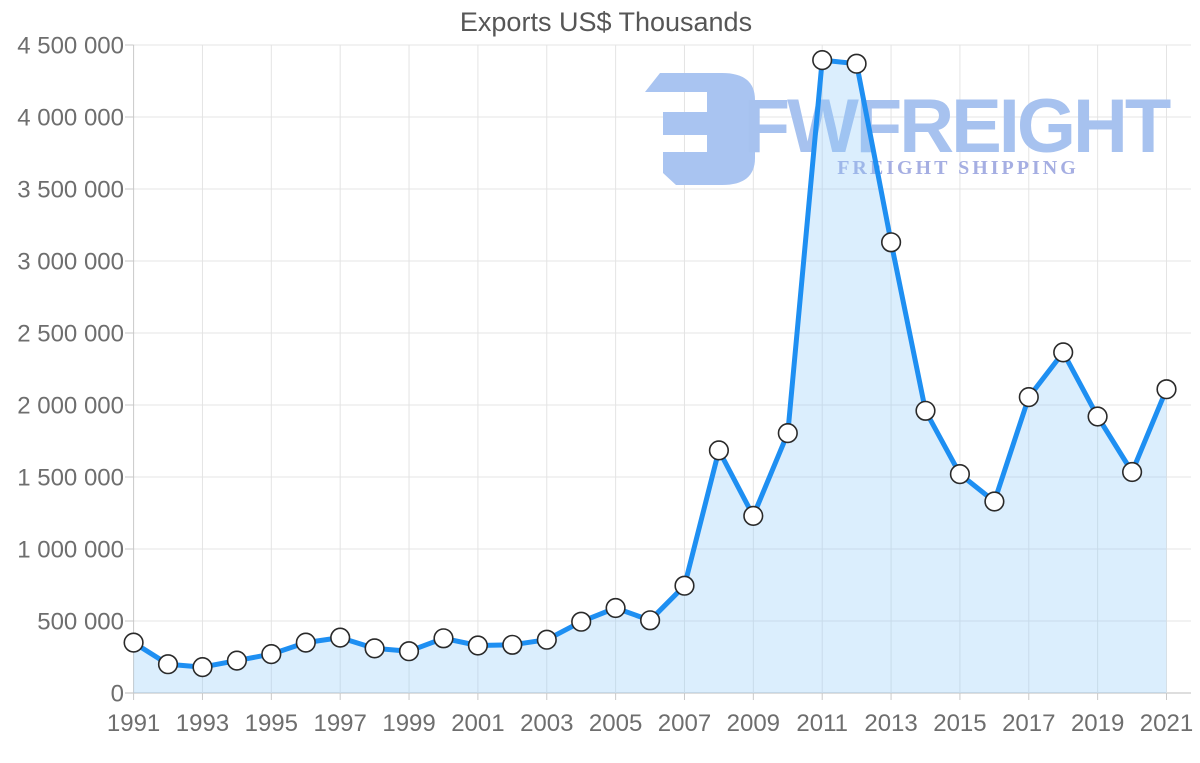 Image resolution: width=1200 pixels, height=763 pixels. Describe the element at coordinates (1063, 352) in the screenshot. I see `data-point-marker-2018` at that location.